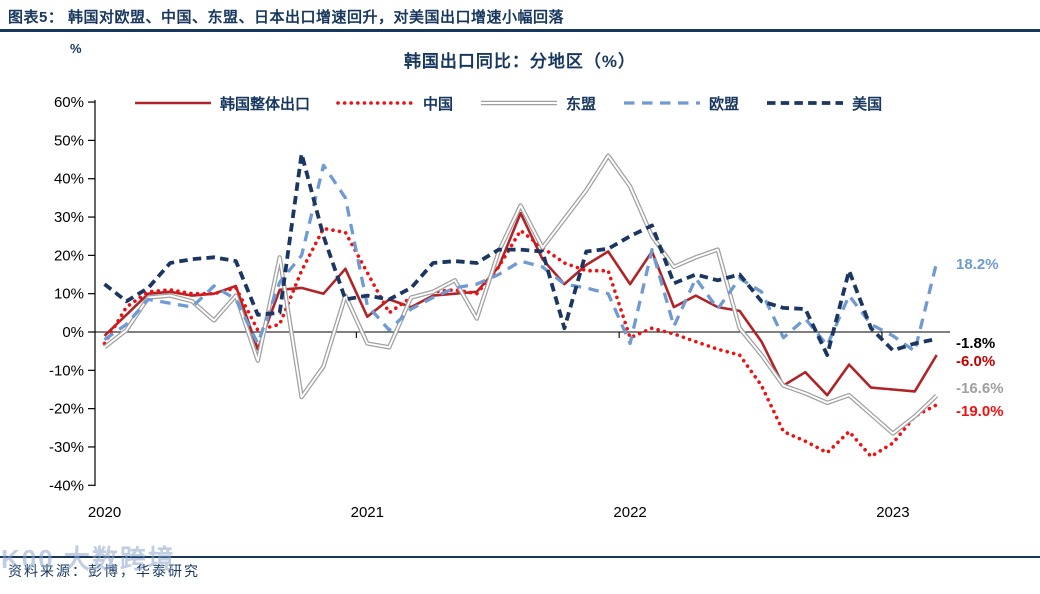 The height and width of the screenshot is (594, 1040). What do you see at coordinates (69, 255) in the screenshot?
I see `y-axis-tick-label: 20%` at bounding box center [69, 255].